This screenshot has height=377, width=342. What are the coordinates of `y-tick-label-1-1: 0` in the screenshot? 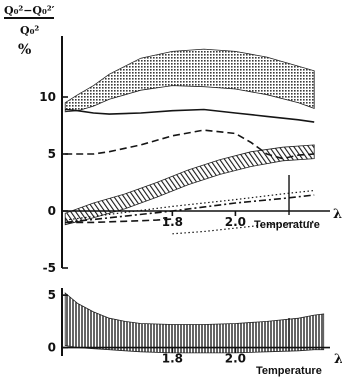 It's located at (52, 348).